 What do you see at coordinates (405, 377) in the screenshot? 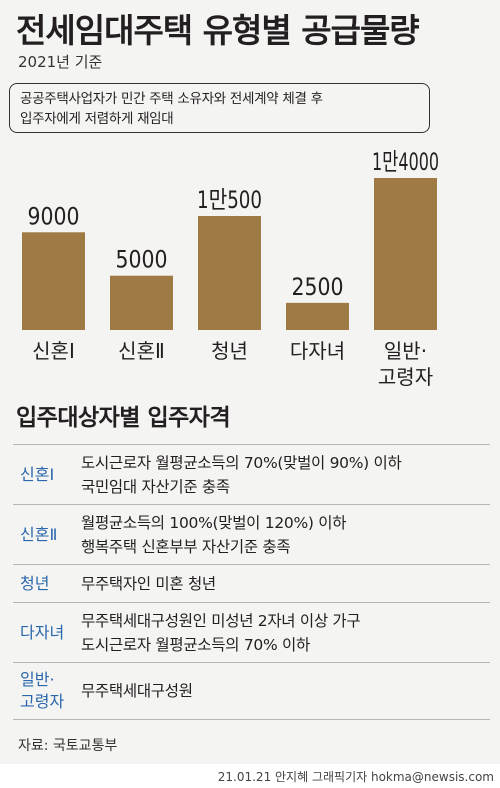
I see `category-label-4-line-1: 고령자` at bounding box center [405, 377].